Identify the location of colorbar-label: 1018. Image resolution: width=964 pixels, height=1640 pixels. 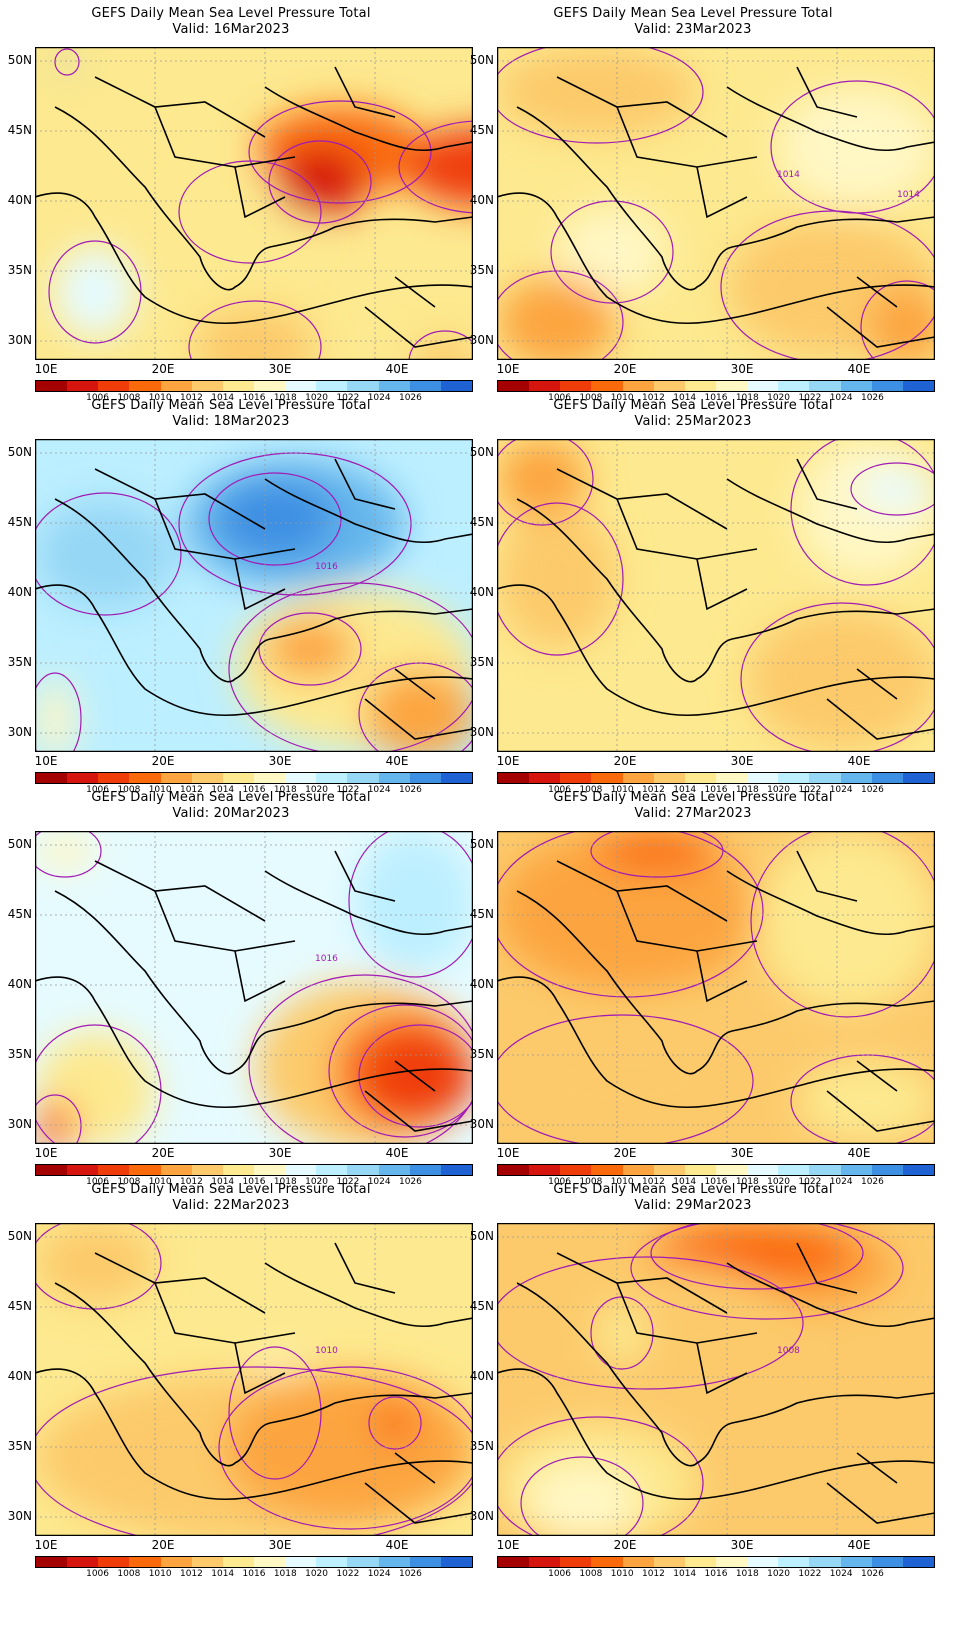
(747, 398).